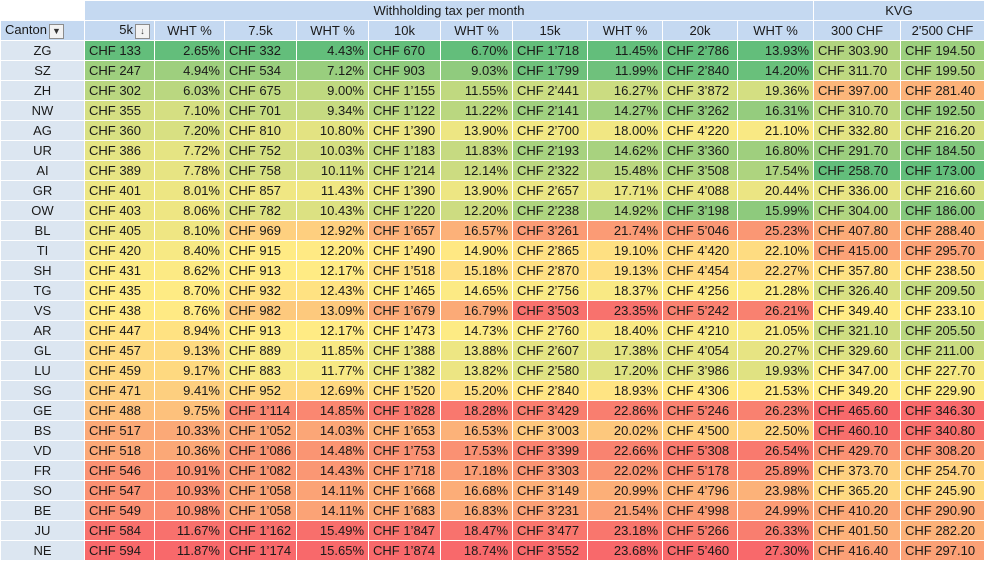 Image resolution: width=1004 pixels, height=563 pixels. Describe the element at coordinates (625, 510) in the screenshot. I see `wht-percent-cell: 21.54%` at that location.